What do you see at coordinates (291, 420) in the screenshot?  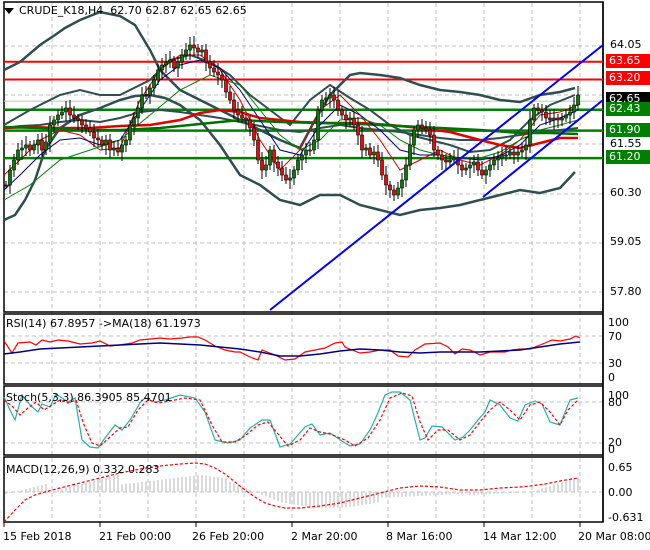 I see `stoch-lines` at bounding box center [291, 420].